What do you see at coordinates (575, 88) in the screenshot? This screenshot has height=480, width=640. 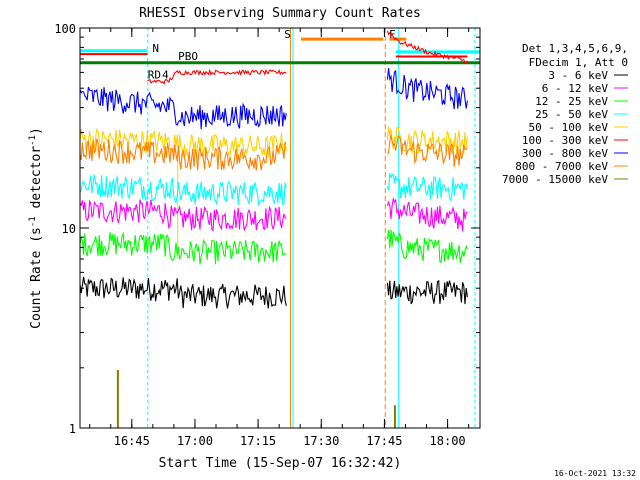 I see `legend-label-2: 6 - 12 keV` at bounding box center [575, 88].